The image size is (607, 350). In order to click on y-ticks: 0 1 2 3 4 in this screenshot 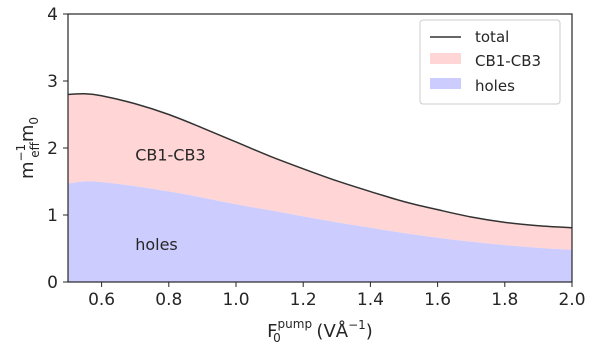, I will do `click(57, 149)`.